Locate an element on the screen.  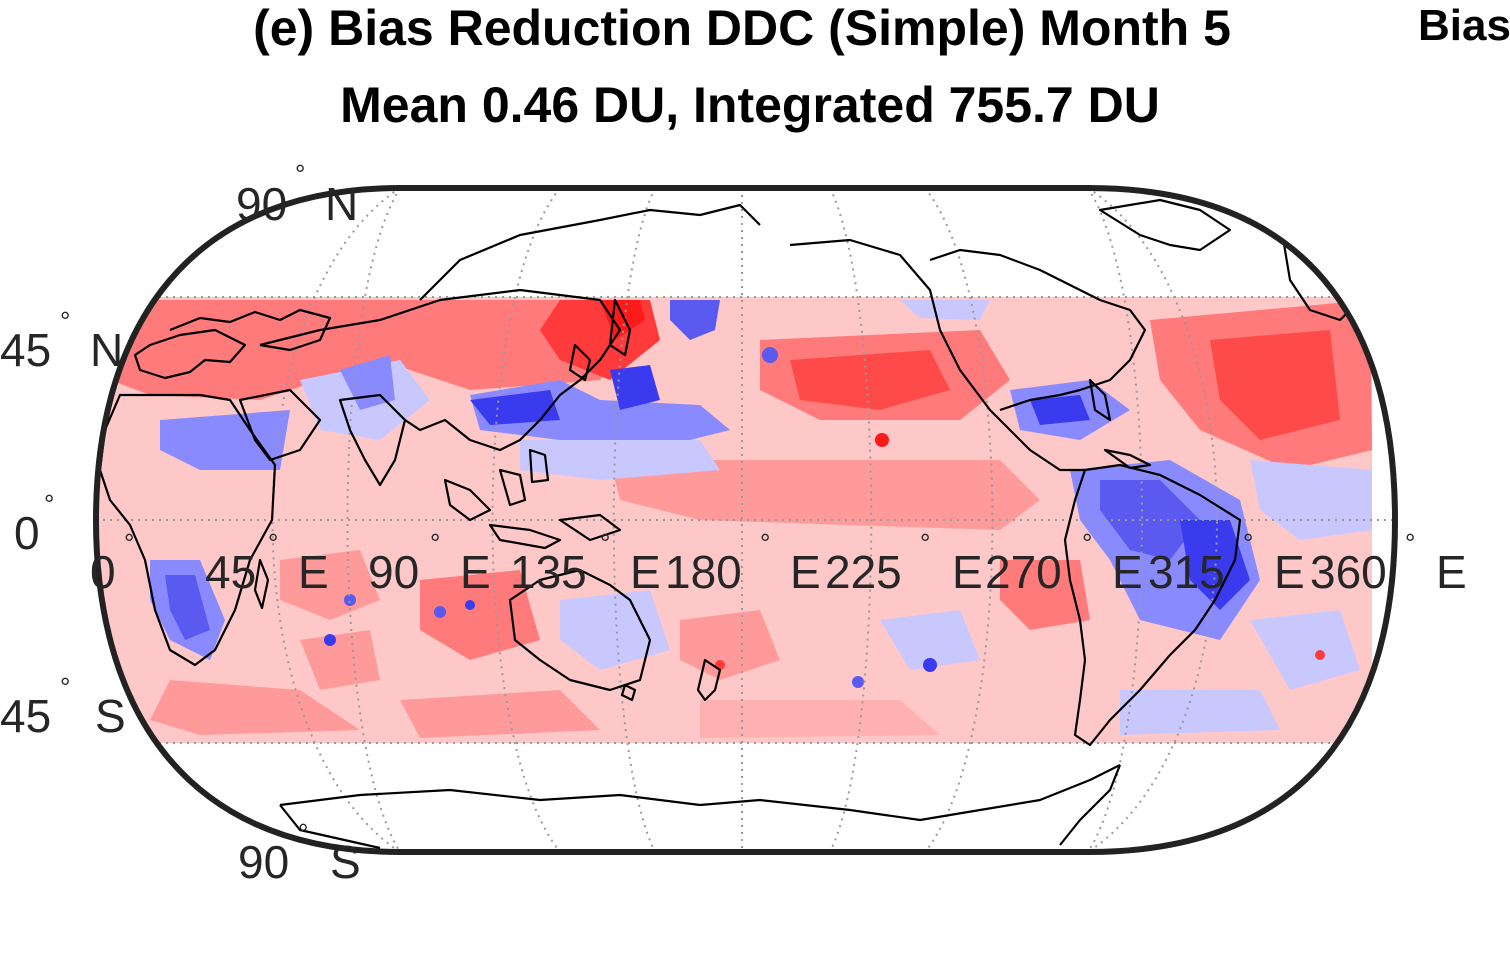
lon-label-0: 0 ° is located at coordinates (112, 563).